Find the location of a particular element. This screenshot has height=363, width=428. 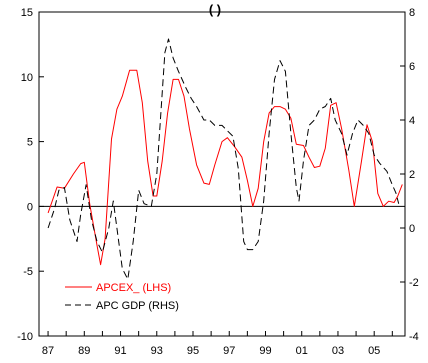

legend-label-apcex: APCEX_ (LHS) is located at coordinates (133, 288).